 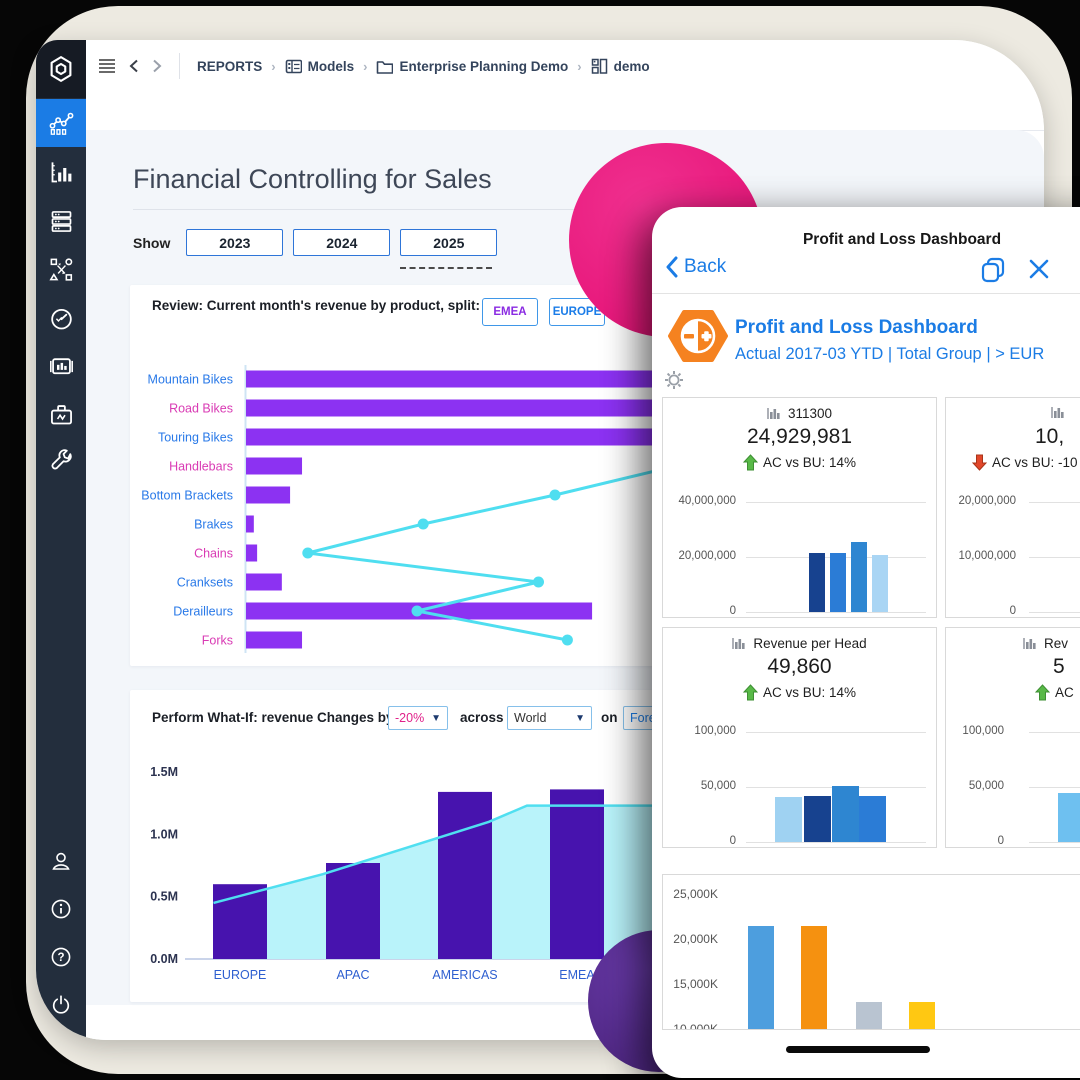 I want to click on breadcrumb-item-demo: demo, so click(x=620, y=66).